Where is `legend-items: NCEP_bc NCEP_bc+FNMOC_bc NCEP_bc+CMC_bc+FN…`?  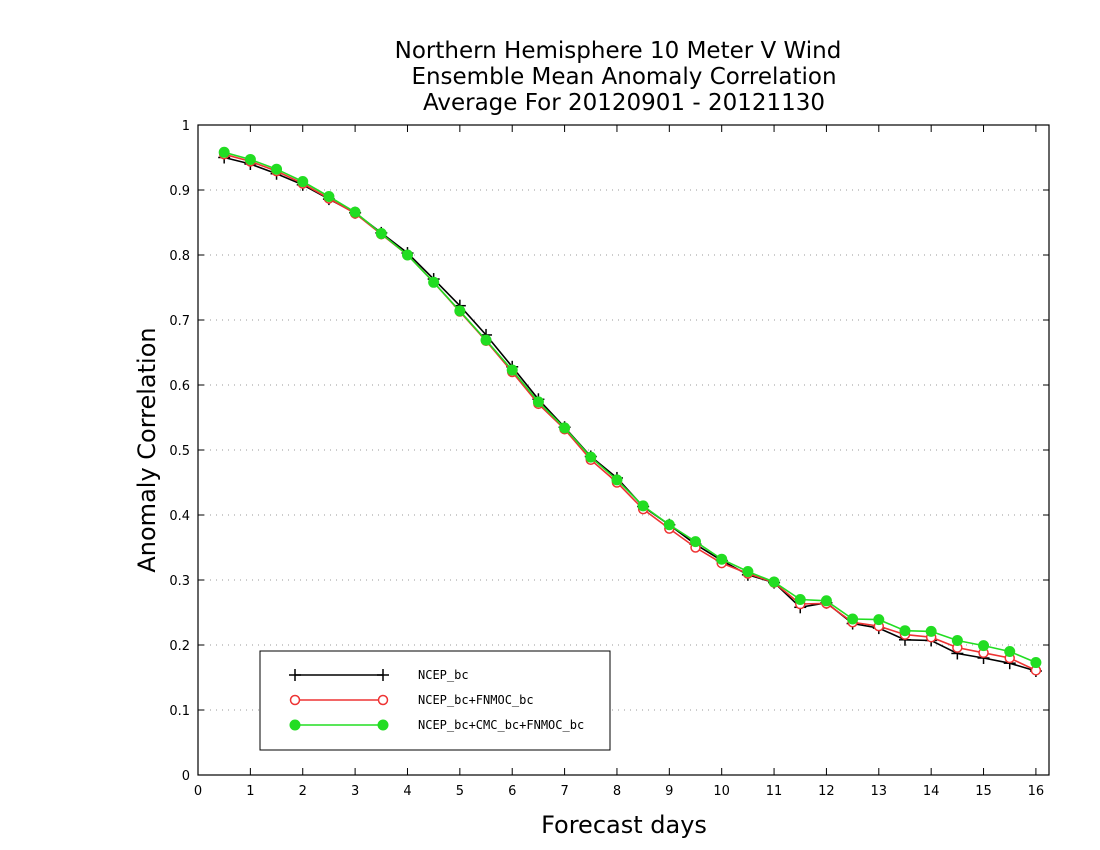 legend-items: NCEP_bc NCEP_bc+FNMOC_bc NCEP_bc+CMC_bc+FN… is located at coordinates (436, 700).